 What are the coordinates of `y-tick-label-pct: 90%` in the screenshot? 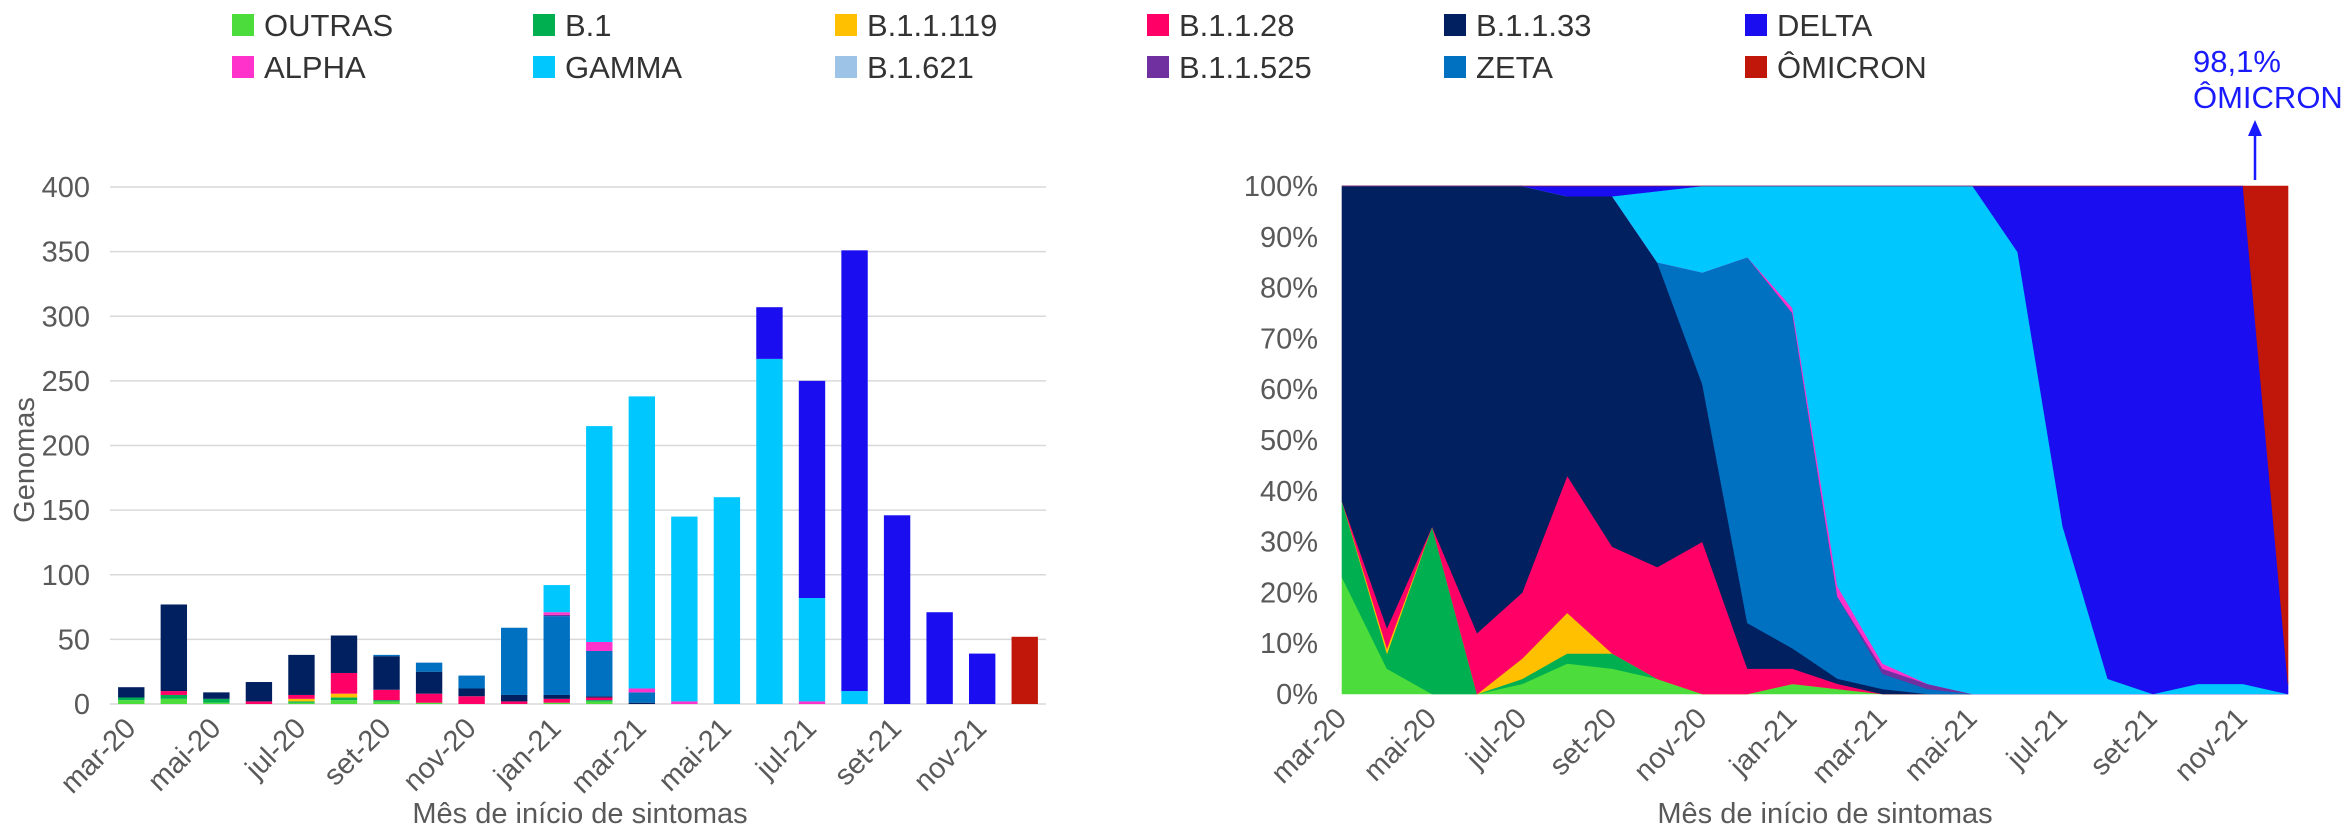 It's located at (1289, 238).